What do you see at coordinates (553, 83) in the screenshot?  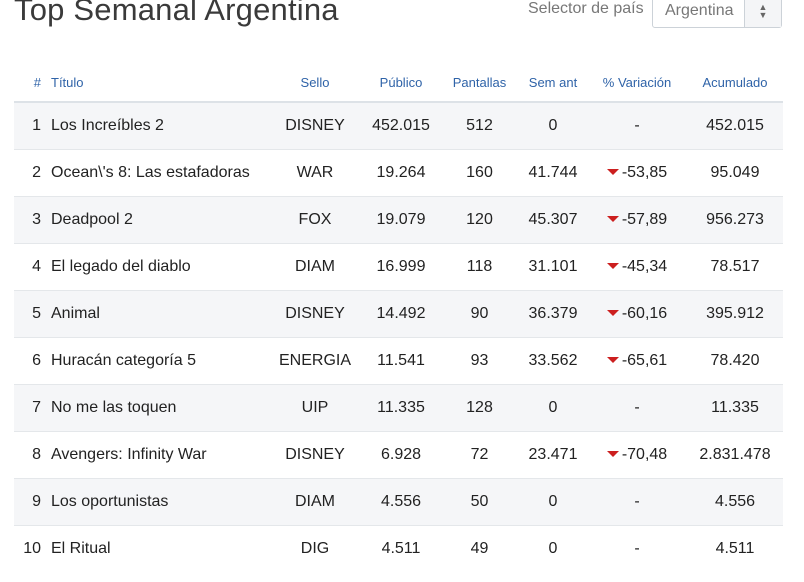 I see `col-header-sem-ant: Sem ant` at bounding box center [553, 83].